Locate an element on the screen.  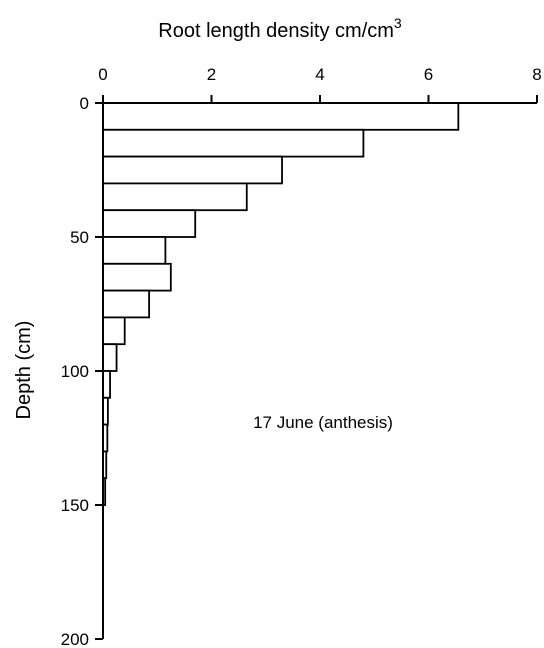
x-tick-label-6: 6 is located at coordinates (428, 74).